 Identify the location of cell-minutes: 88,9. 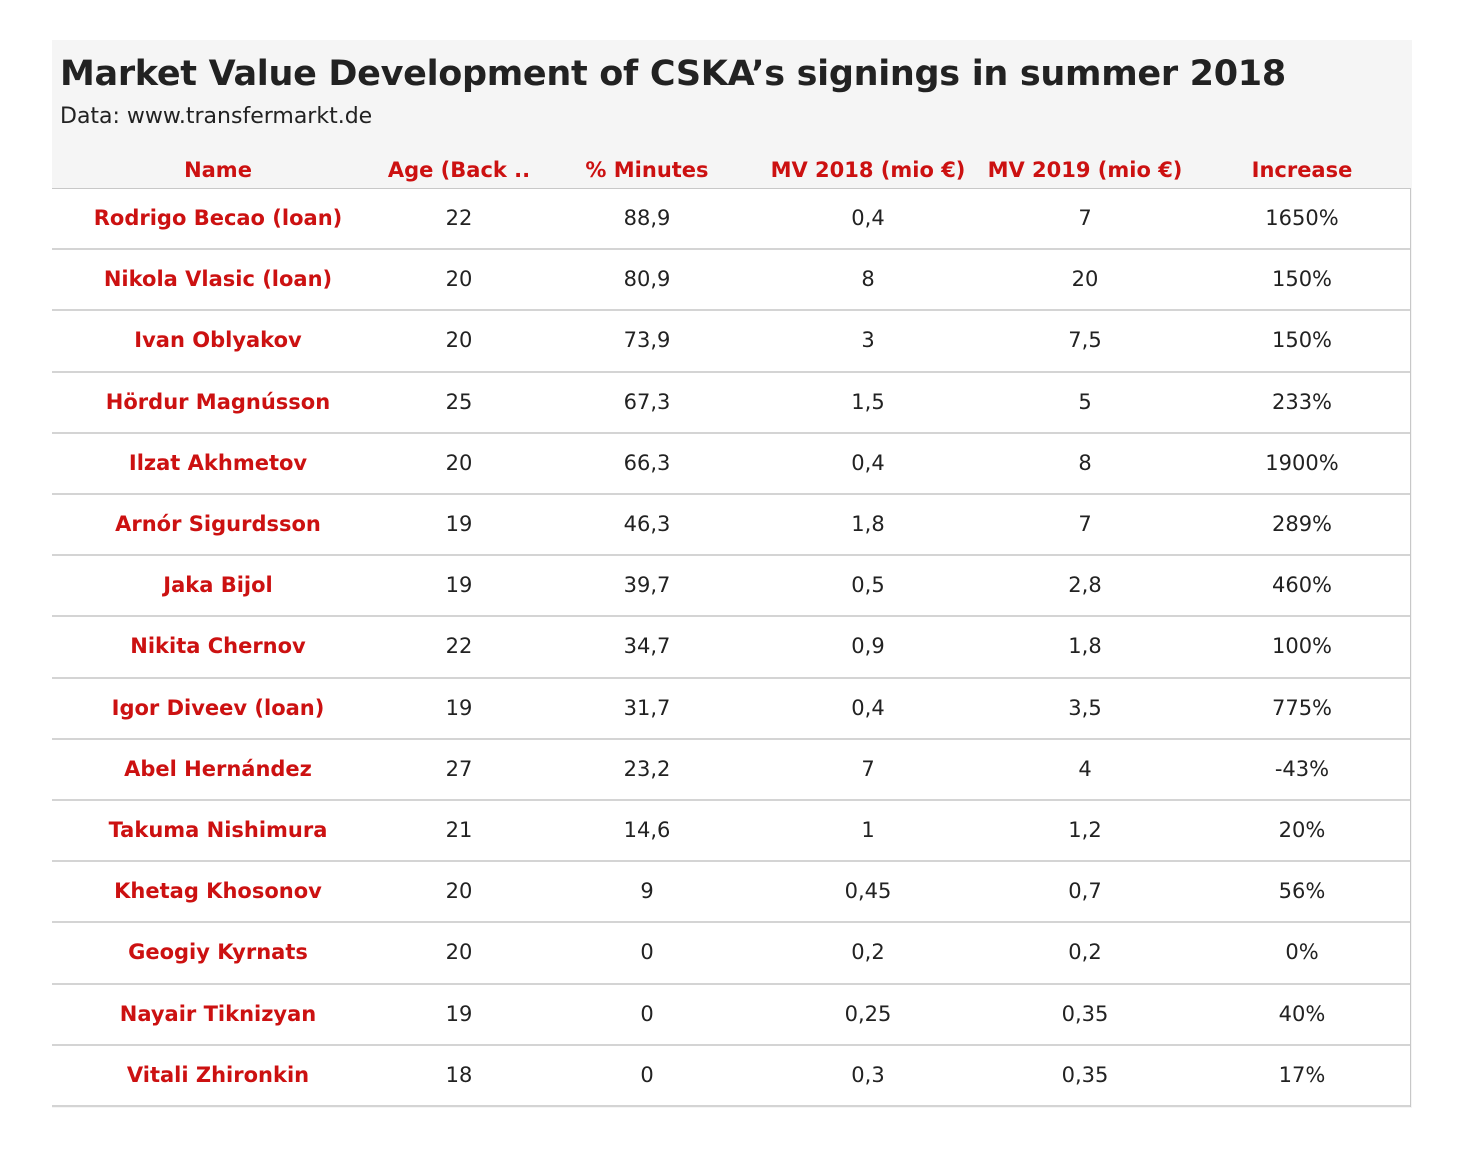
(647, 218).